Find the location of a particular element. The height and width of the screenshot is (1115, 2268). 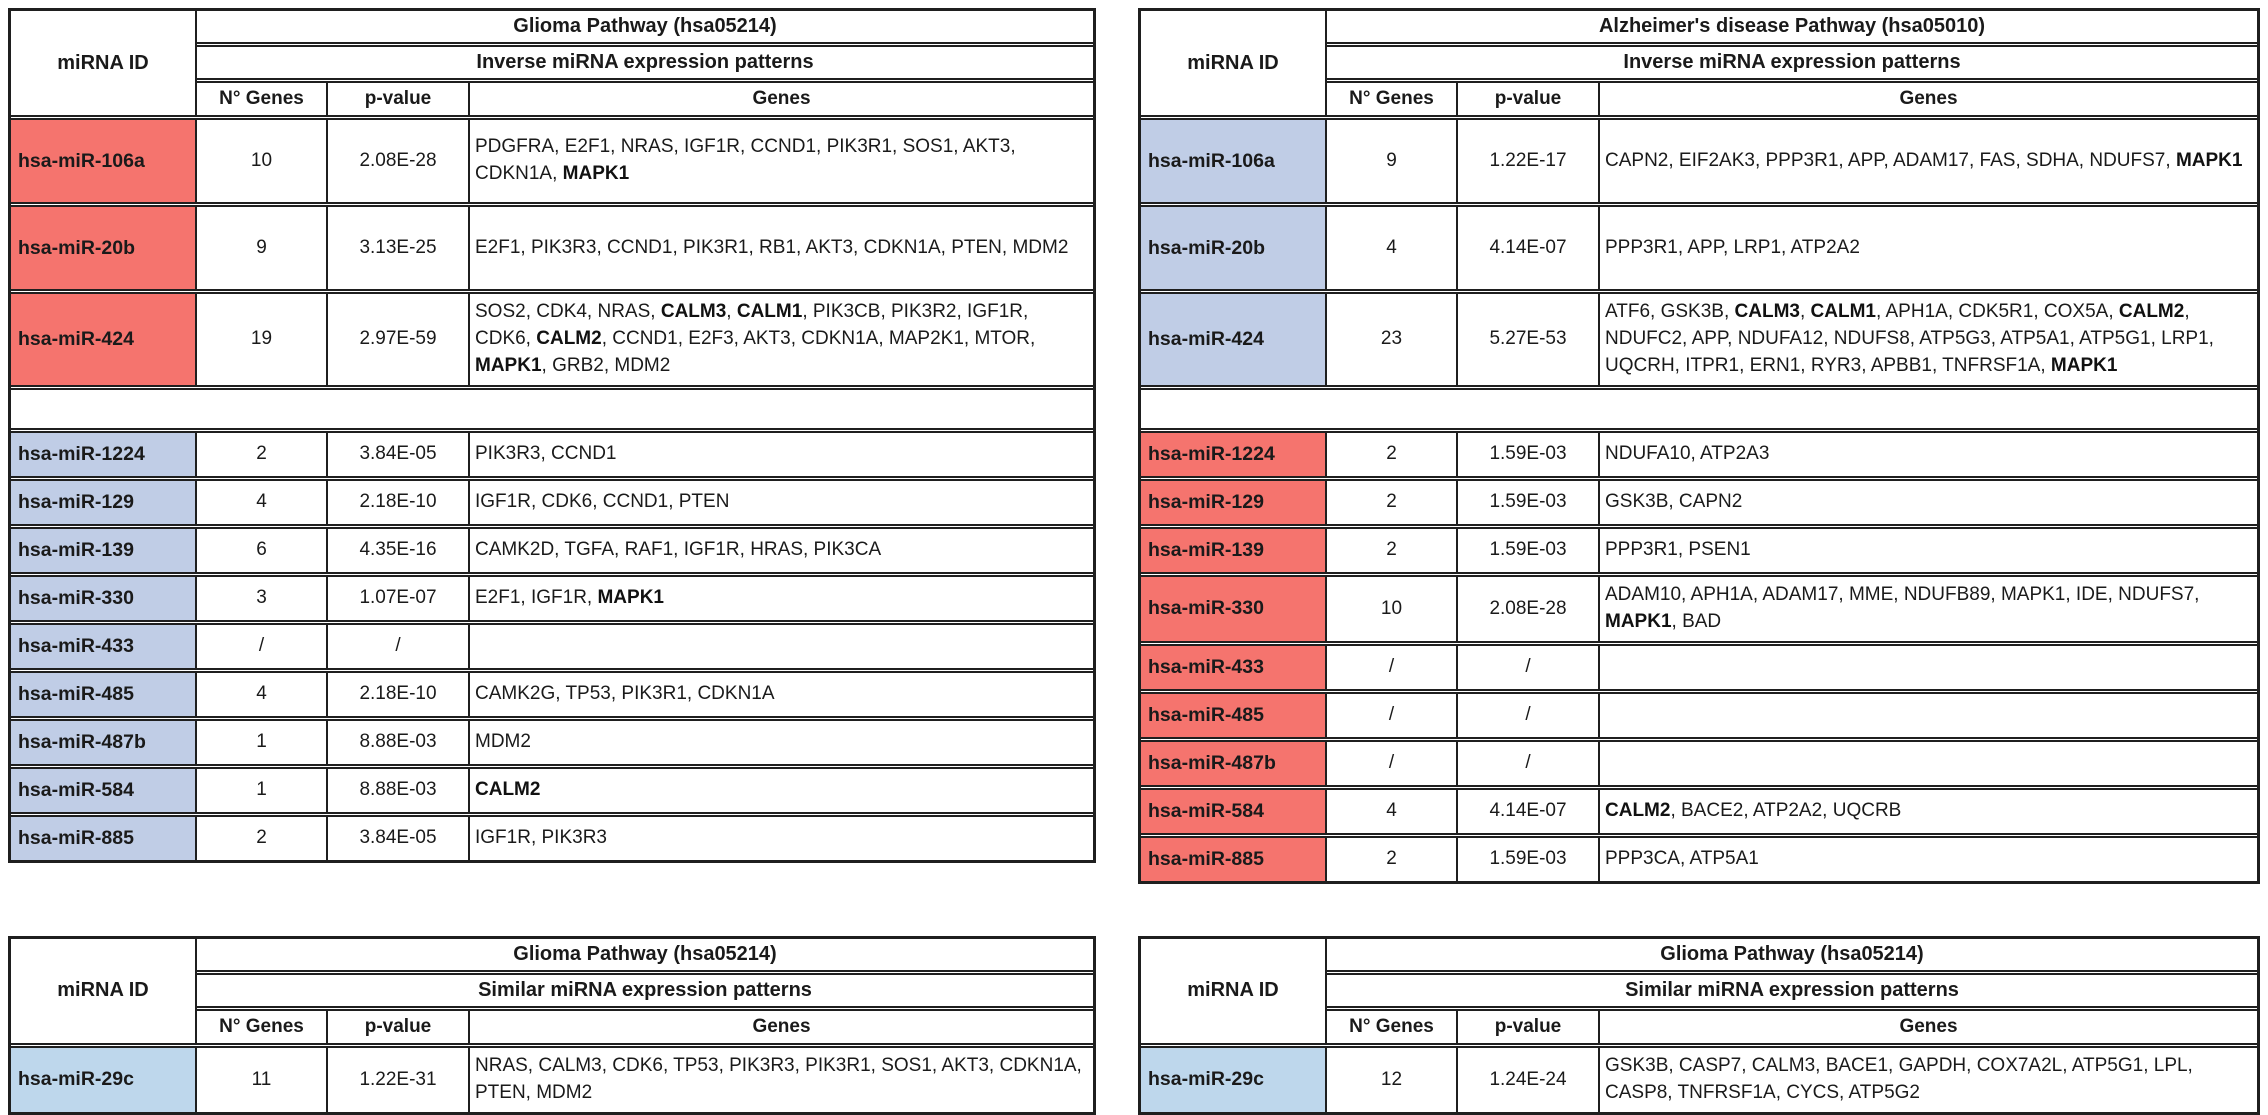

table-row: hsa-miR-885 2 3.84E-05 IGF1R, PIK3R3 is located at coordinates (552, 838).